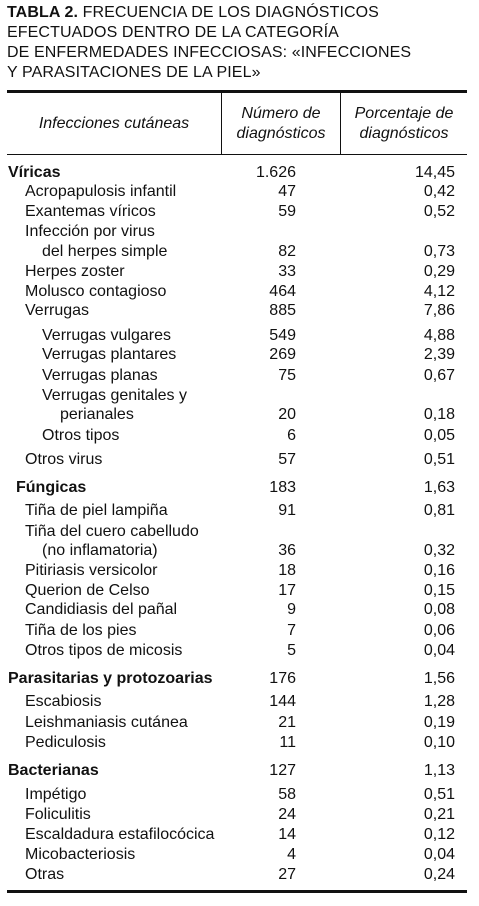 The width and height of the screenshot is (479, 906). I want to click on diagnosis-count: 57, so click(287, 459).